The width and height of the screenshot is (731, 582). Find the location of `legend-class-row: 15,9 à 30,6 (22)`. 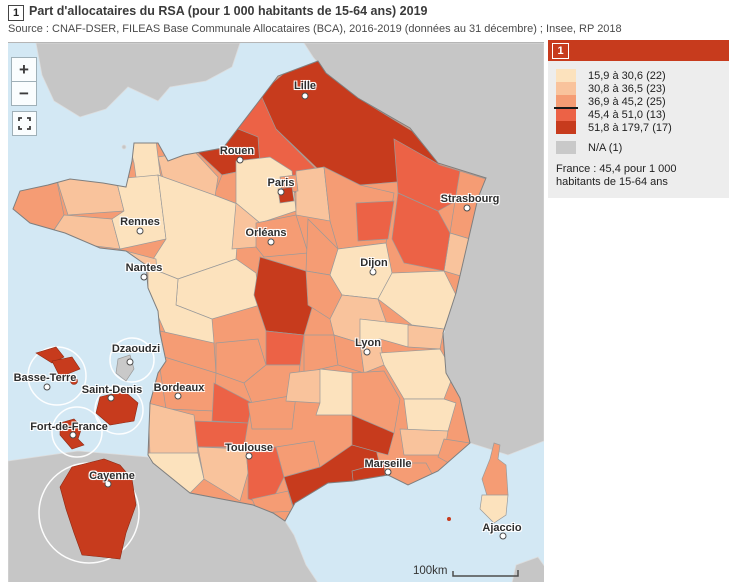

legend-class-row: 15,9 à 30,6 (22) is located at coordinates (638, 75).